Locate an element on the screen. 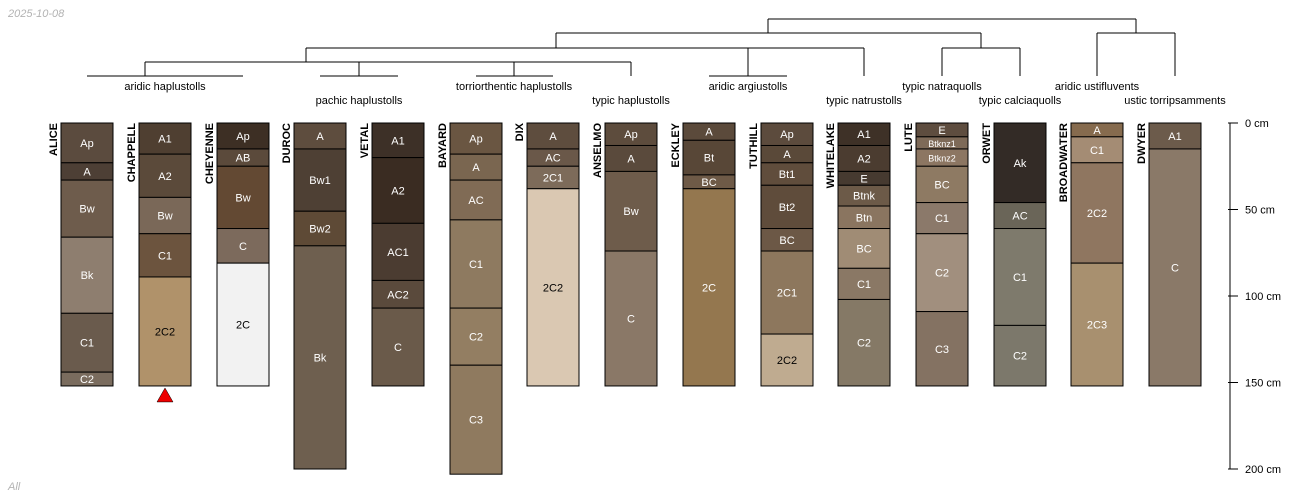 Image resolution: width=1300 pixels, height=500 pixels. horizon-label: Btn is located at coordinates (864, 218).